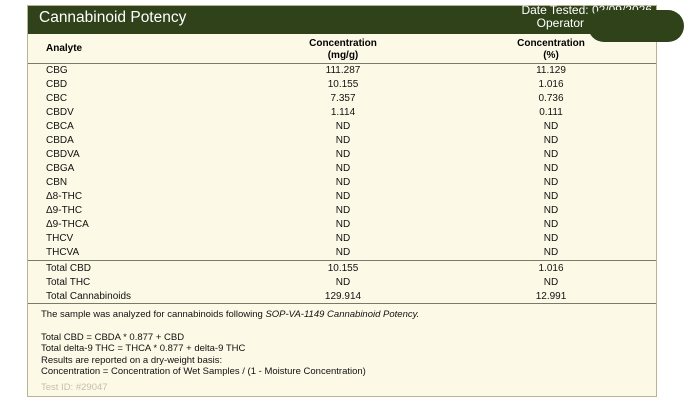 This screenshot has width=689, height=409. Describe the element at coordinates (551, 43) in the screenshot. I see `column-header-pct-line1: Concentration` at that location.